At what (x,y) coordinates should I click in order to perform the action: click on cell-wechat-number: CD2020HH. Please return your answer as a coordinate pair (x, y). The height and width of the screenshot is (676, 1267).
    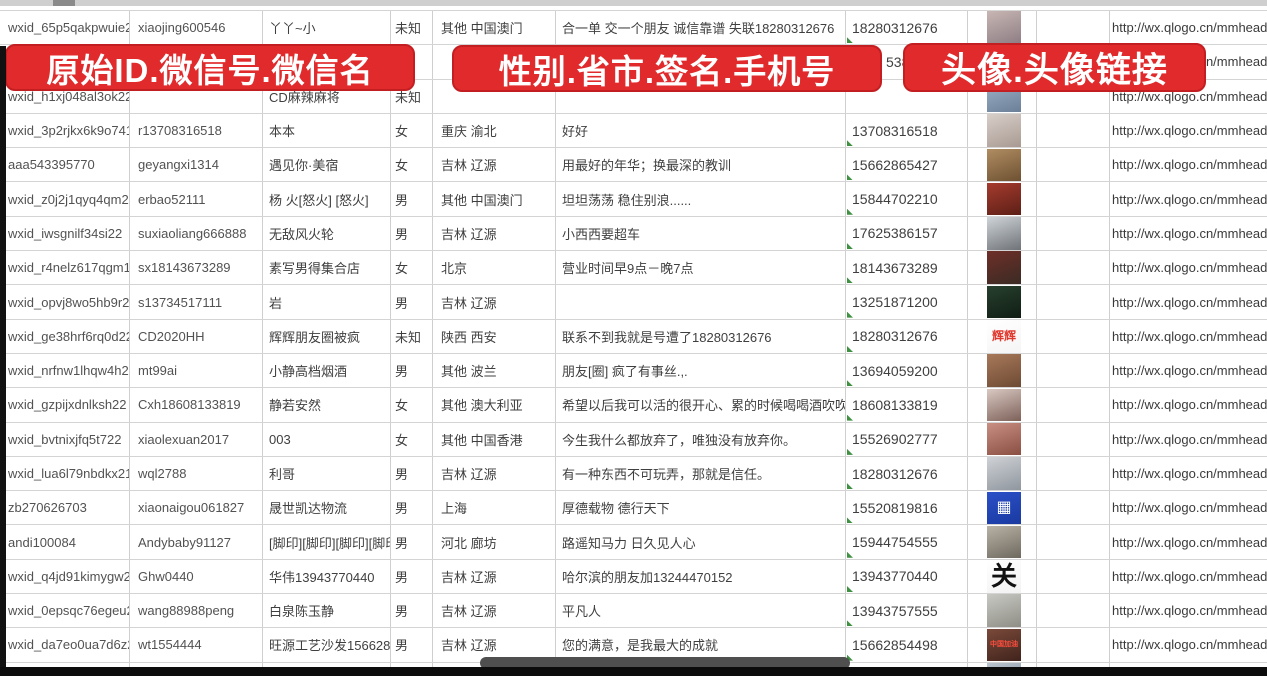
    Looking at the image, I should click on (196, 336).